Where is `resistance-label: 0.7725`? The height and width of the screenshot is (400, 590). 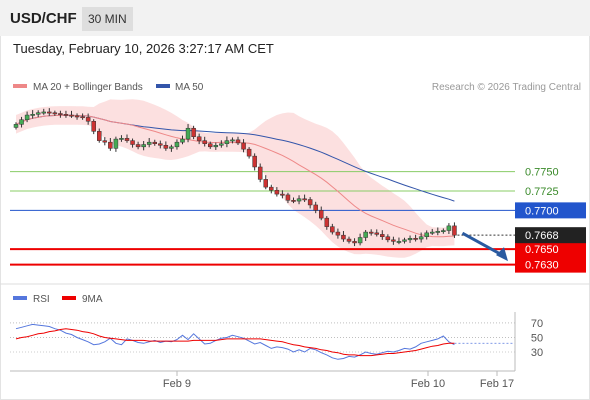
resistance-label: 0.7725 is located at coordinates (542, 192).